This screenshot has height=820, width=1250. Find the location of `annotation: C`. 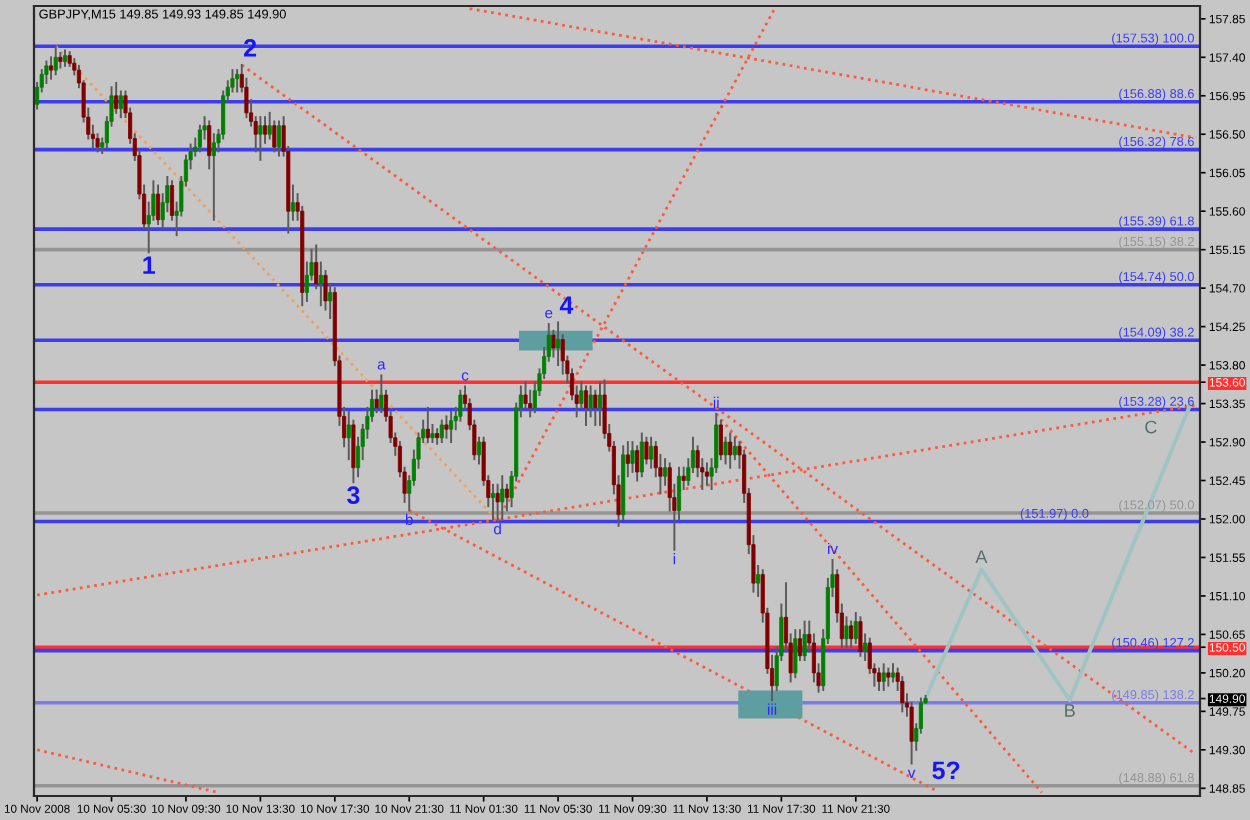

annotation: C is located at coordinates (1151, 427).